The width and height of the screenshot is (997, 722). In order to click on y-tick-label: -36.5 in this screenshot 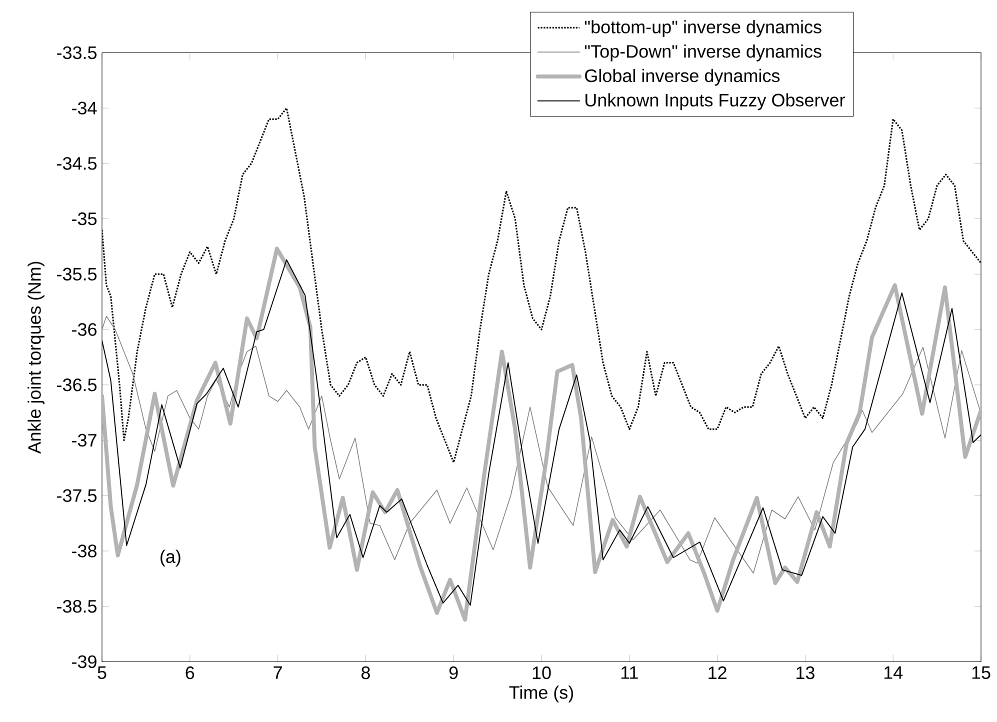, I will do `click(77, 385)`.